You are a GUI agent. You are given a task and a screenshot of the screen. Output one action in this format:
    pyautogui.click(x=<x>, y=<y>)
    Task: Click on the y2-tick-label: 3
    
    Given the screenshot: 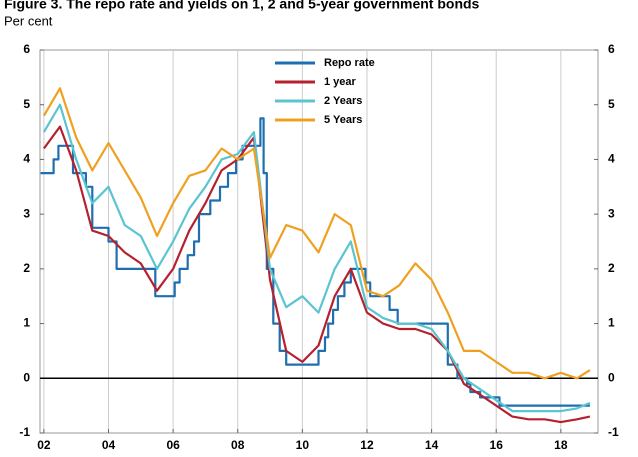 What is the action you would take?
    pyautogui.click(x=611, y=213)
    